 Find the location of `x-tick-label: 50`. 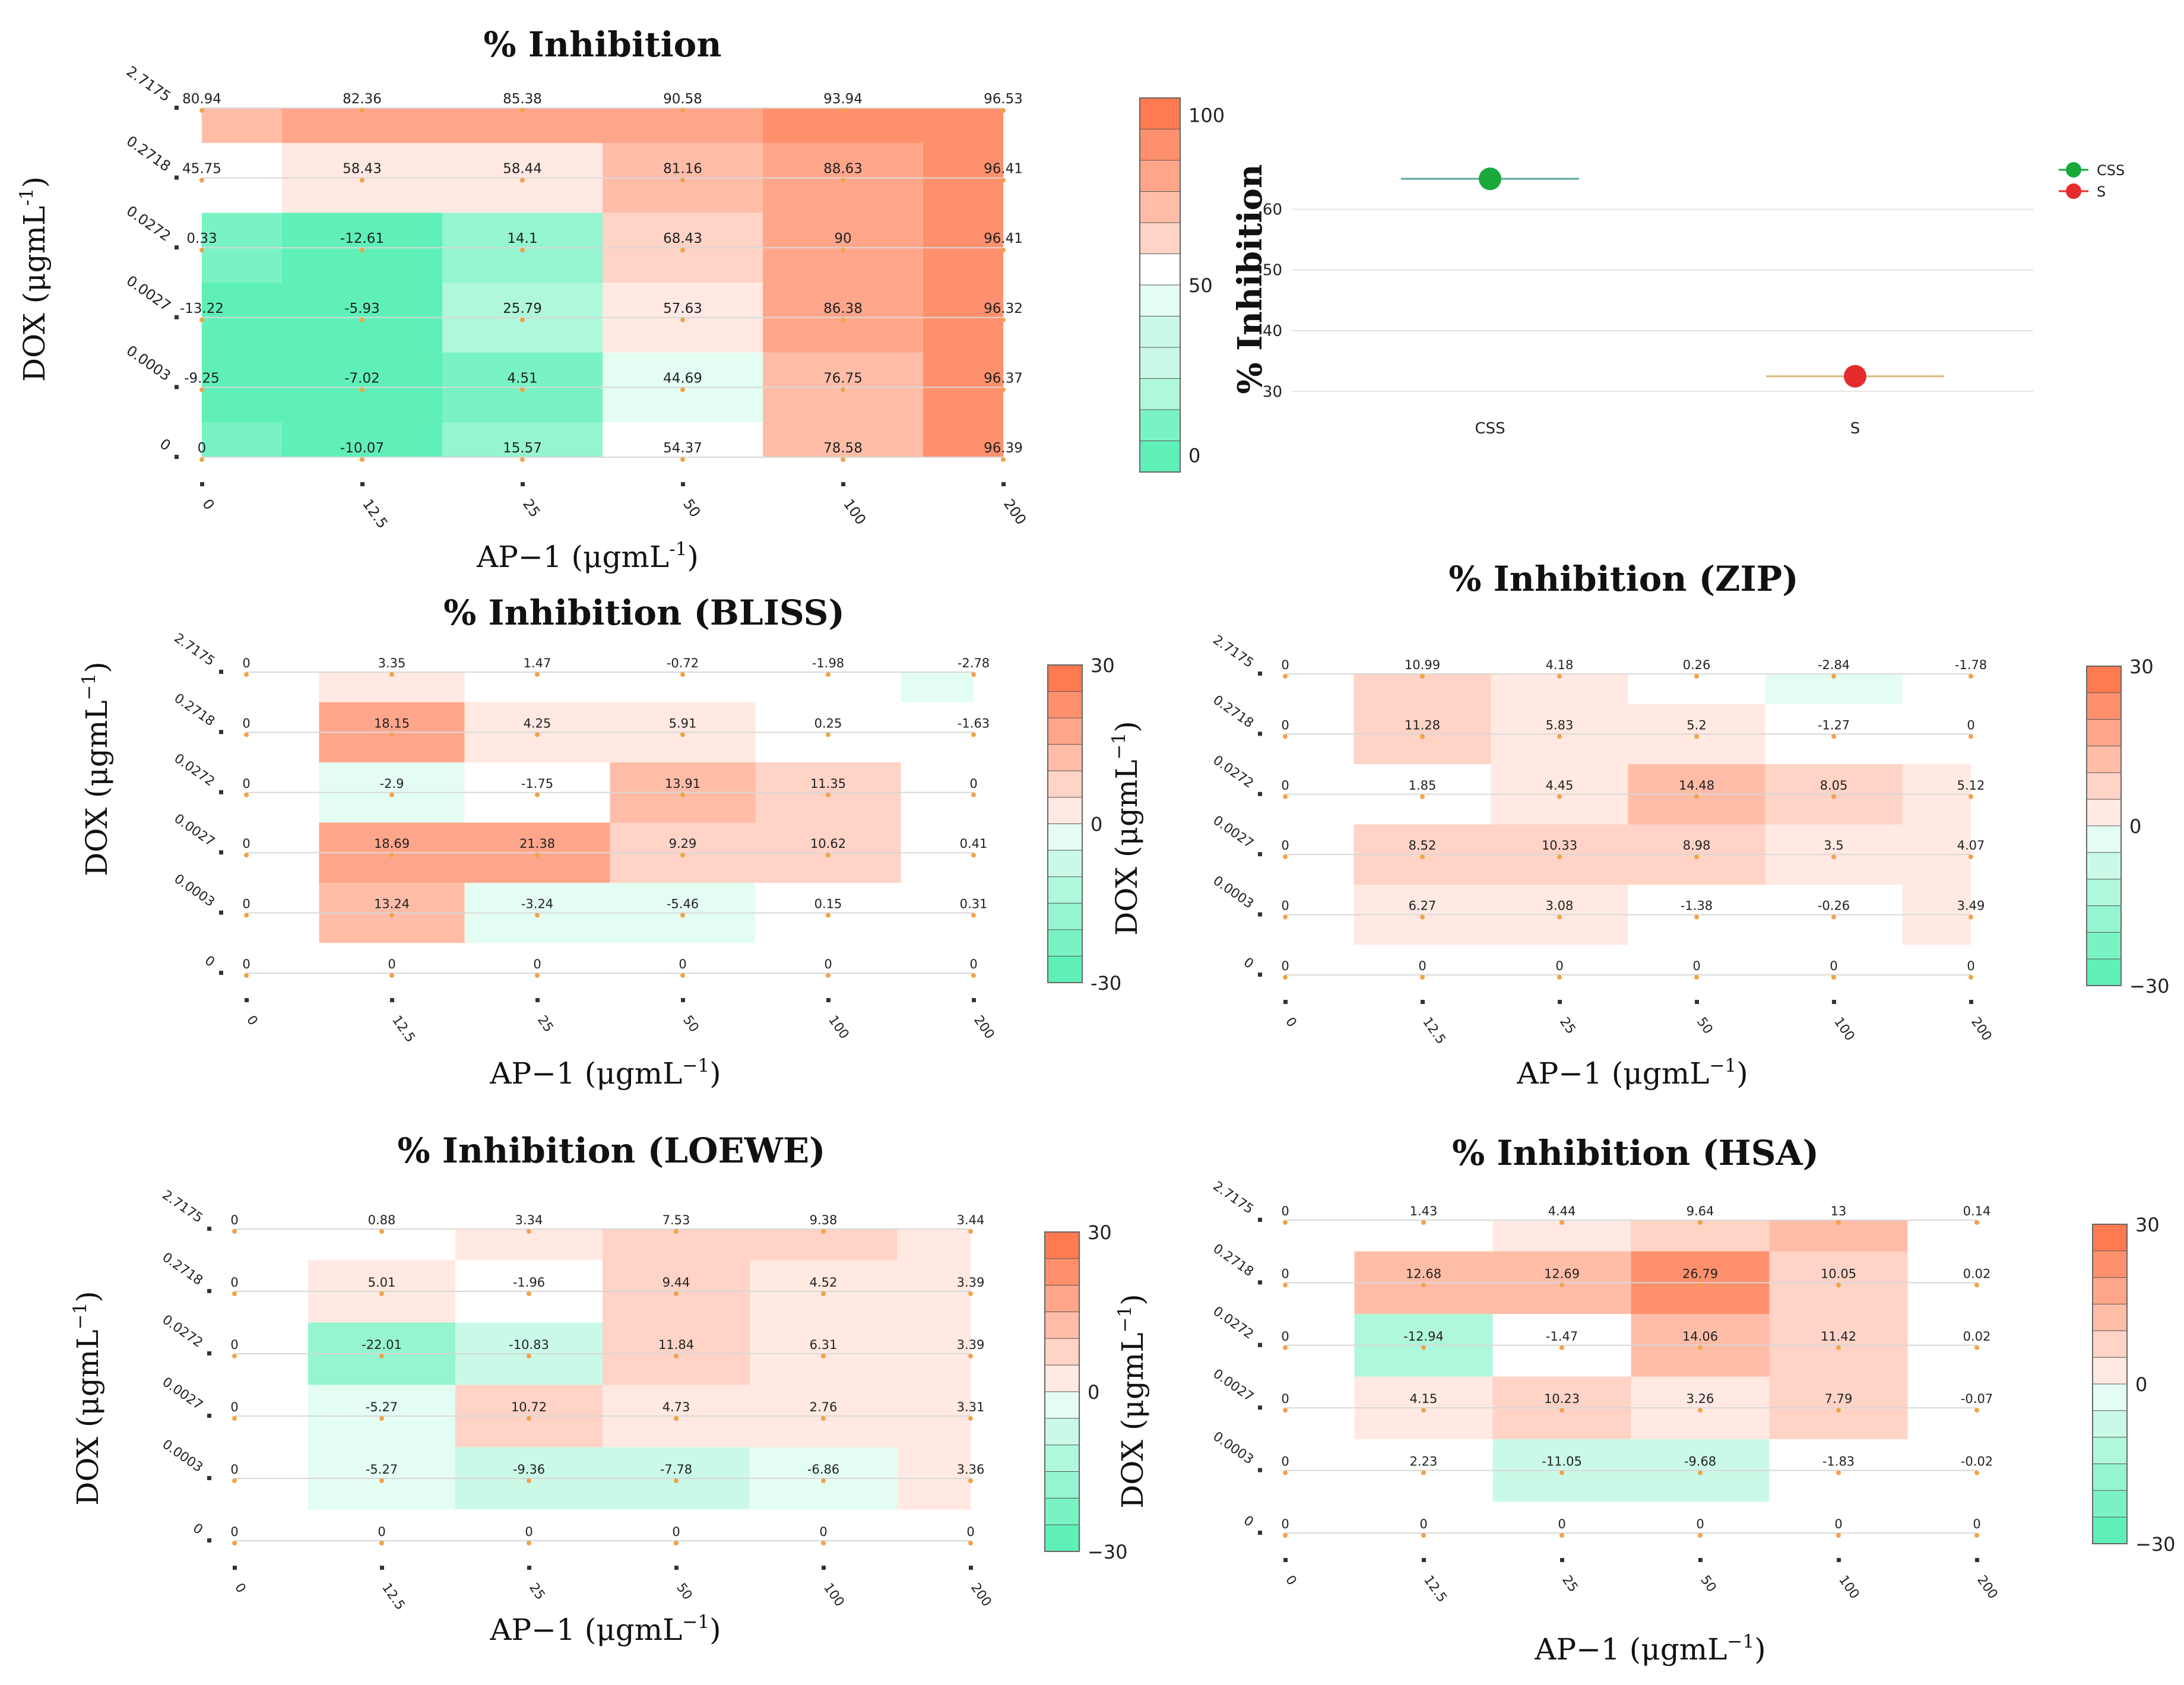

x-tick-label: 50 is located at coordinates (691, 1024).